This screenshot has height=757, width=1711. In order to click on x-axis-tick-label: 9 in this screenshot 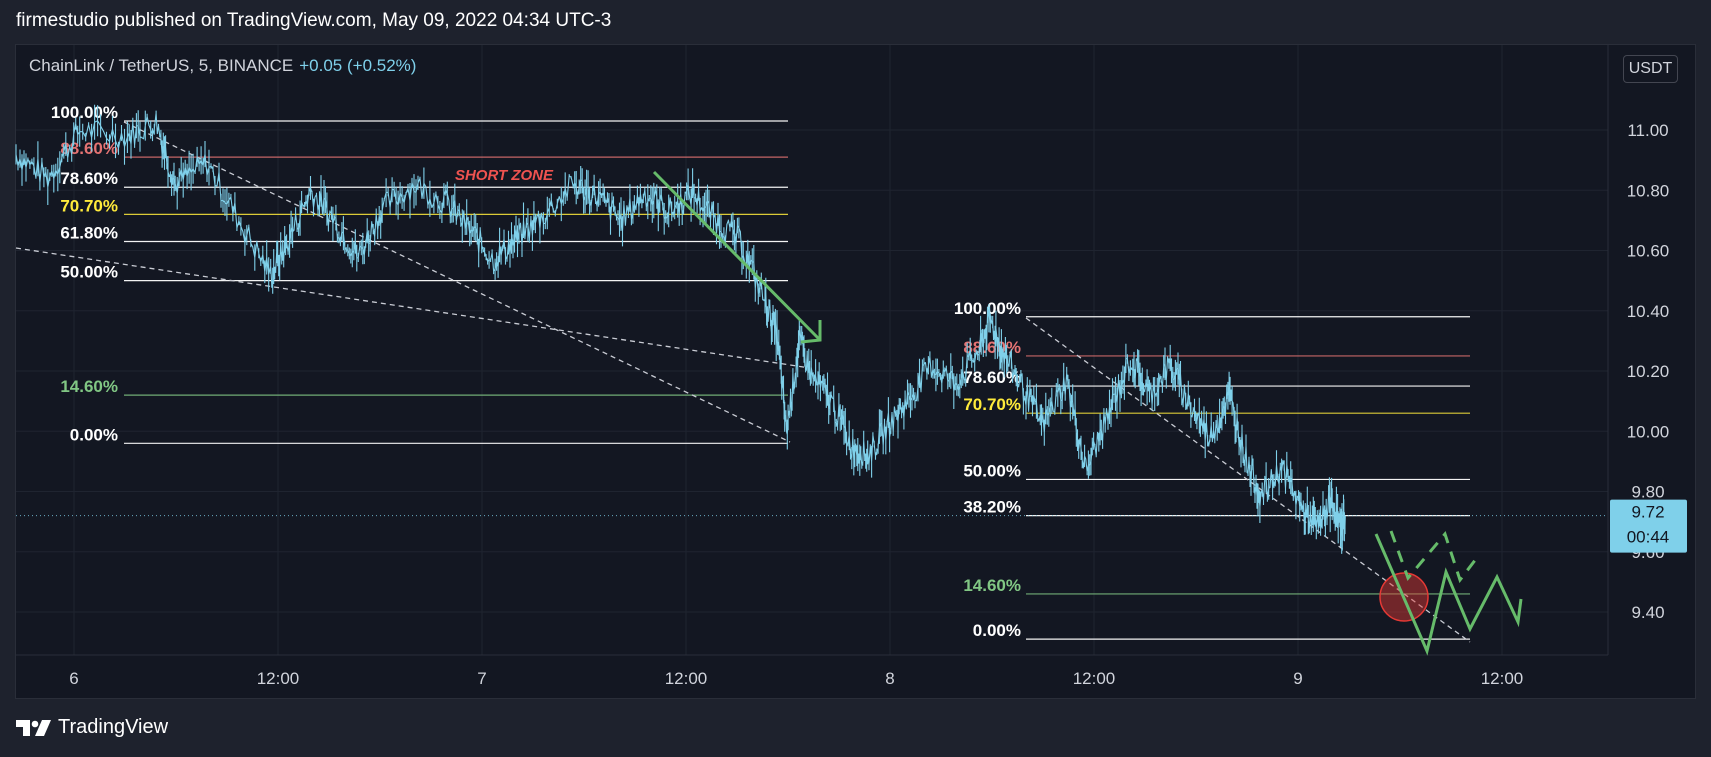, I will do `click(1297, 678)`.